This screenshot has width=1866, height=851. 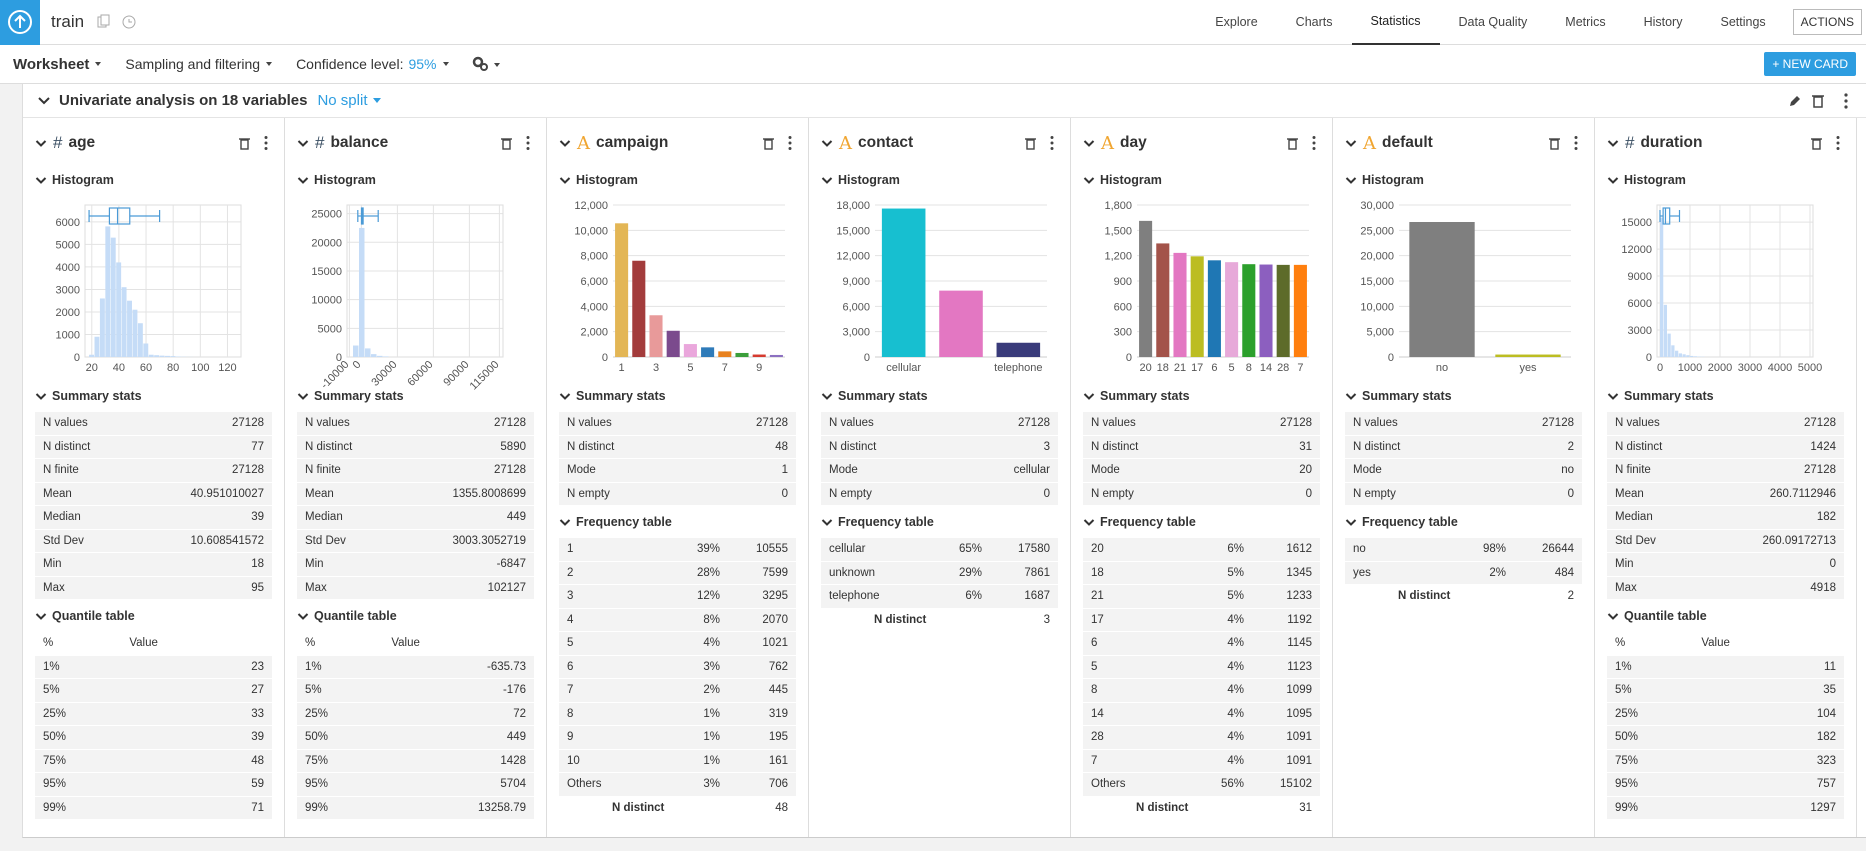 What do you see at coordinates (1827, 22) in the screenshot?
I see `actions-button: ACTIONS` at bounding box center [1827, 22].